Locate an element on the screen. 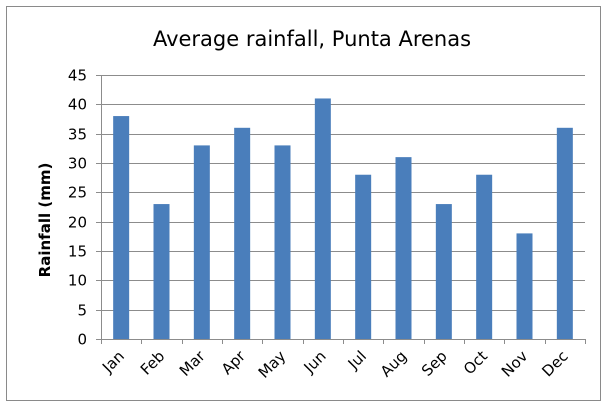 The width and height of the screenshot is (609, 408). bar-apr is located at coordinates (242, 233).